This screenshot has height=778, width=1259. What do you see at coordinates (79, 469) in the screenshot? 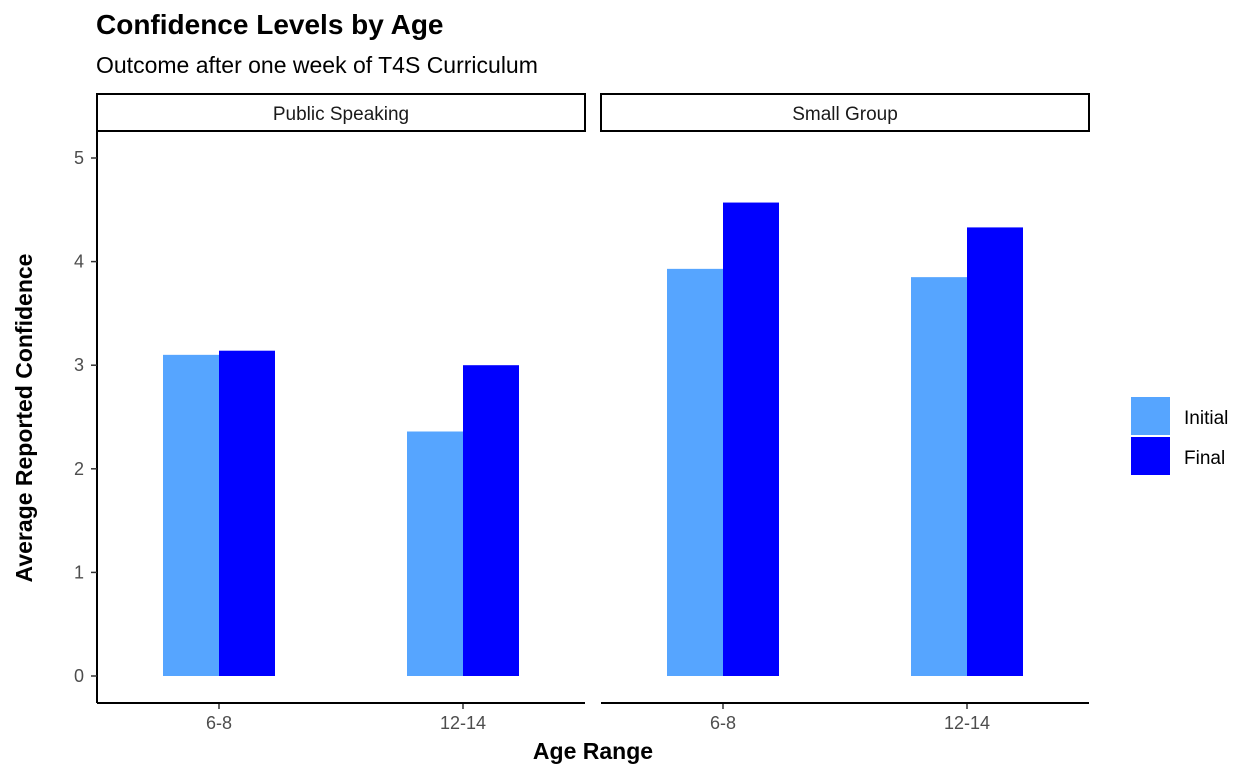
I see `y-tick-label: 2` at bounding box center [79, 469].